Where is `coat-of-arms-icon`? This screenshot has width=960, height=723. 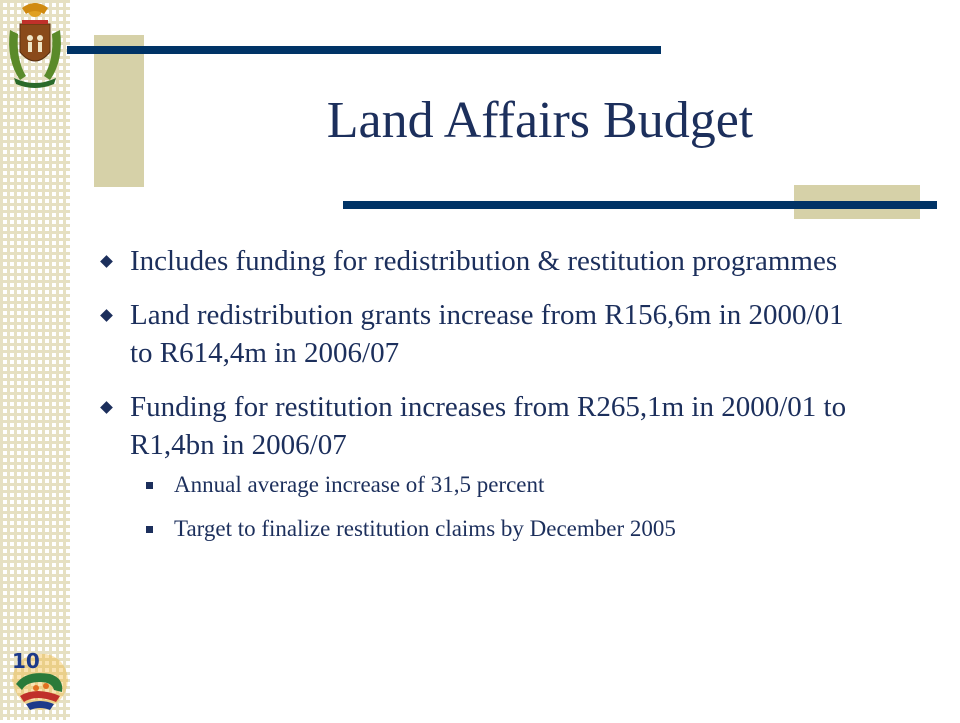 coat-of-arms-icon is located at coordinates (35, 45).